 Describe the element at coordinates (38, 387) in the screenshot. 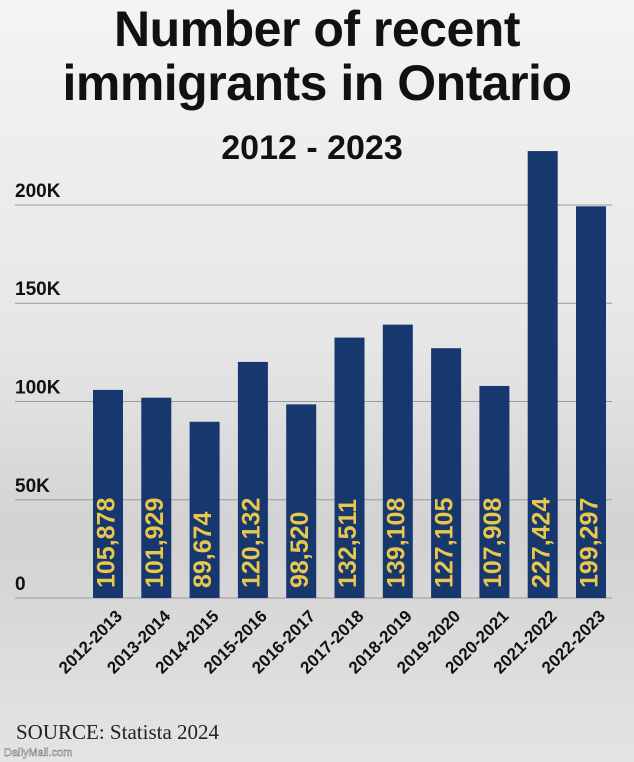

I see `y-tick-label: 100K` at that location.